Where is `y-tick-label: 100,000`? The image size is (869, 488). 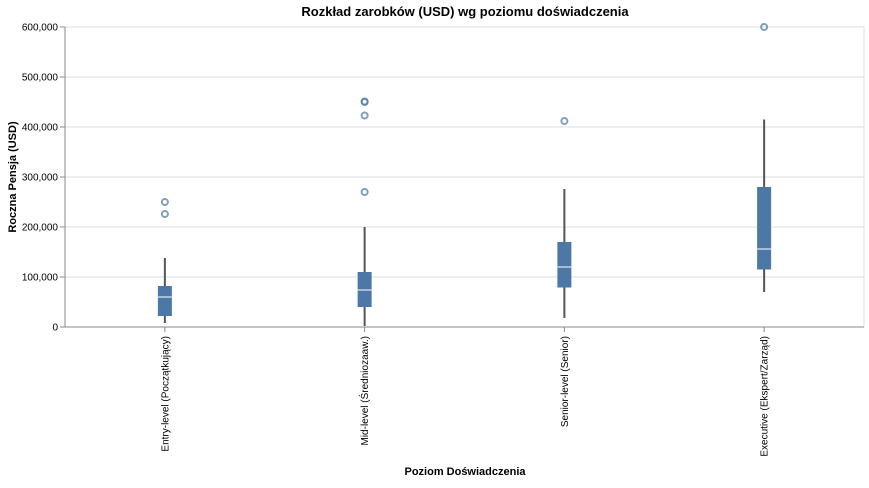
y-tick-label: 100,000 is located at coordinates (40, 278).